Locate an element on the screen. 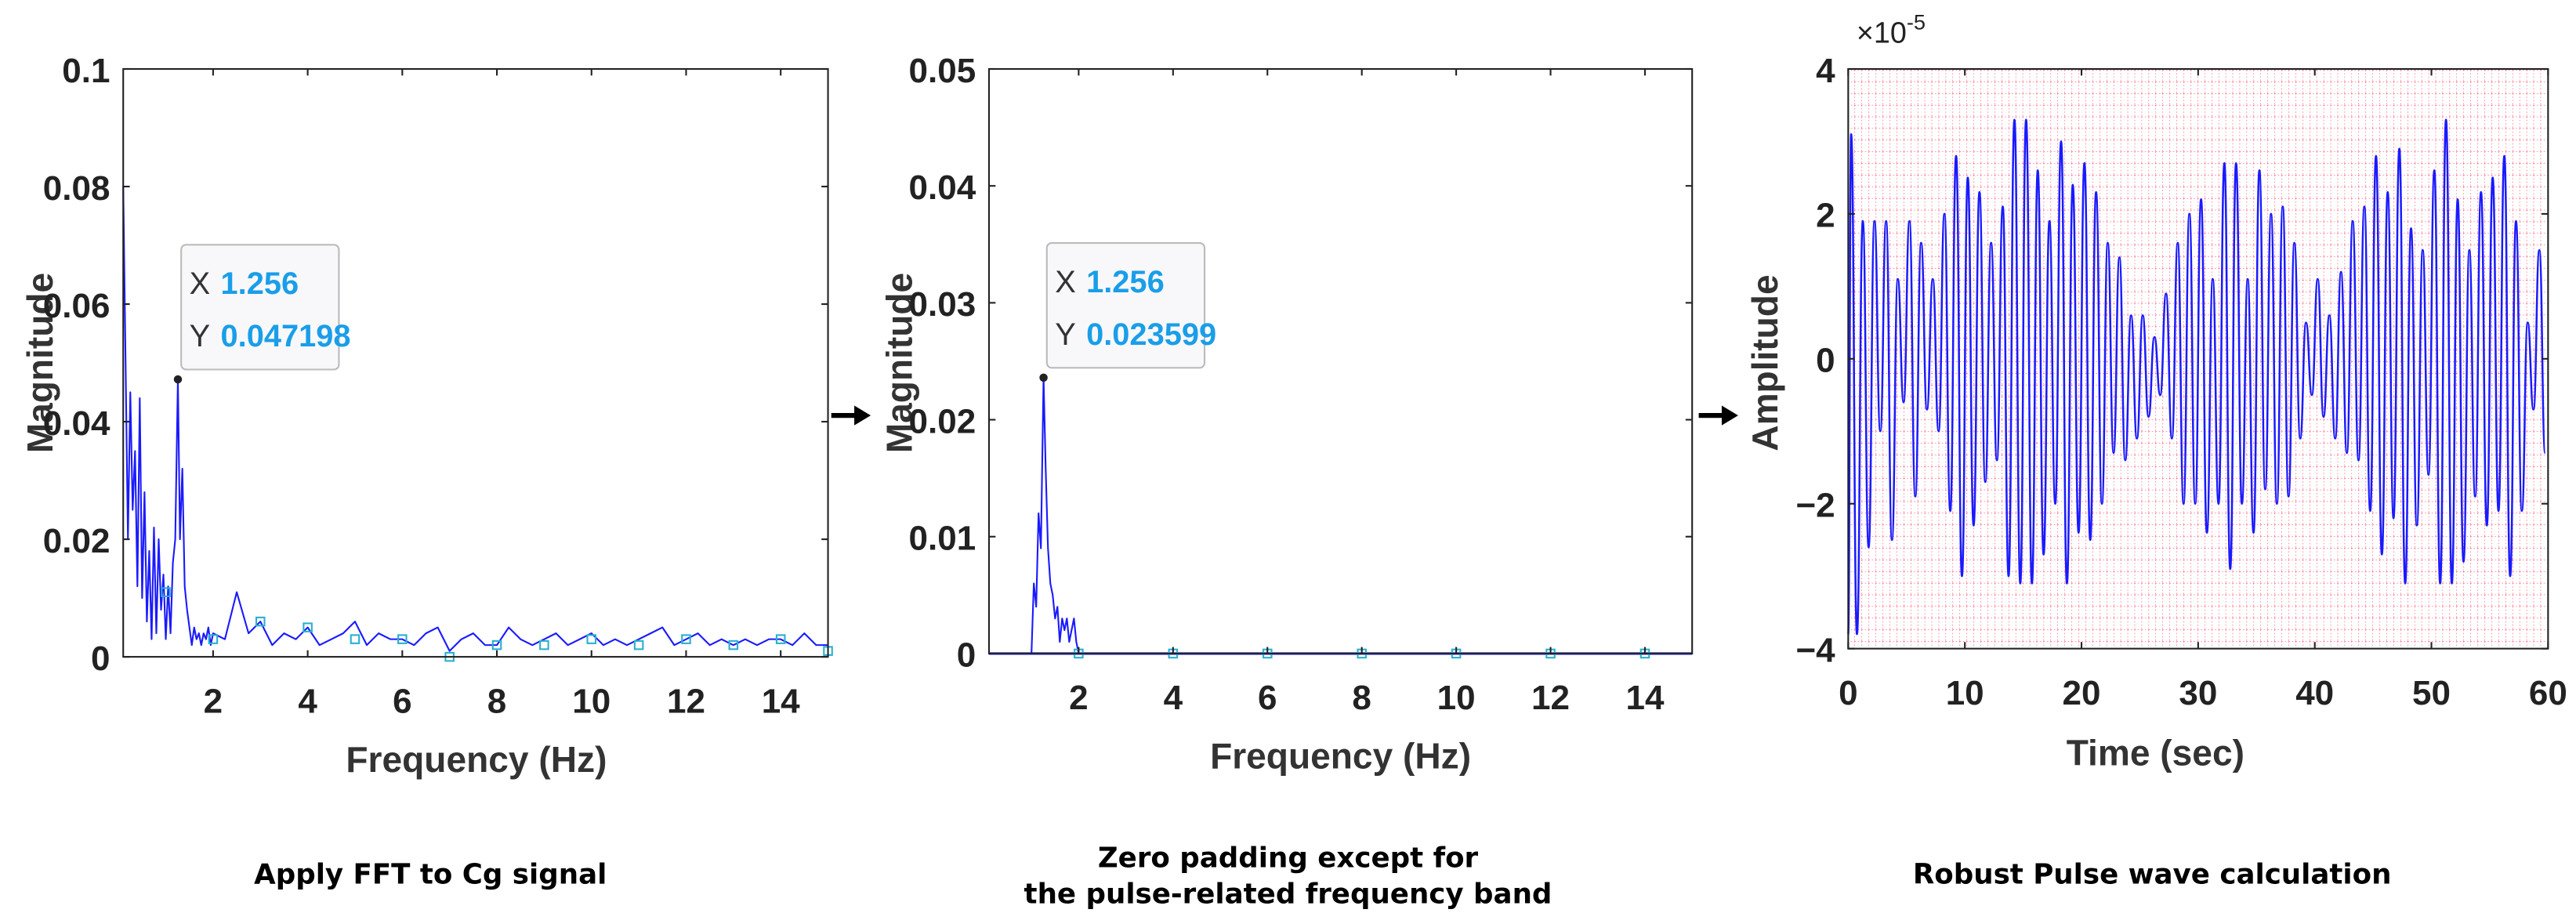 Image resolution: width=2576 pixels, height=913 pixels. y-tick-label: 0.06 is located at coordinates (77, 306).